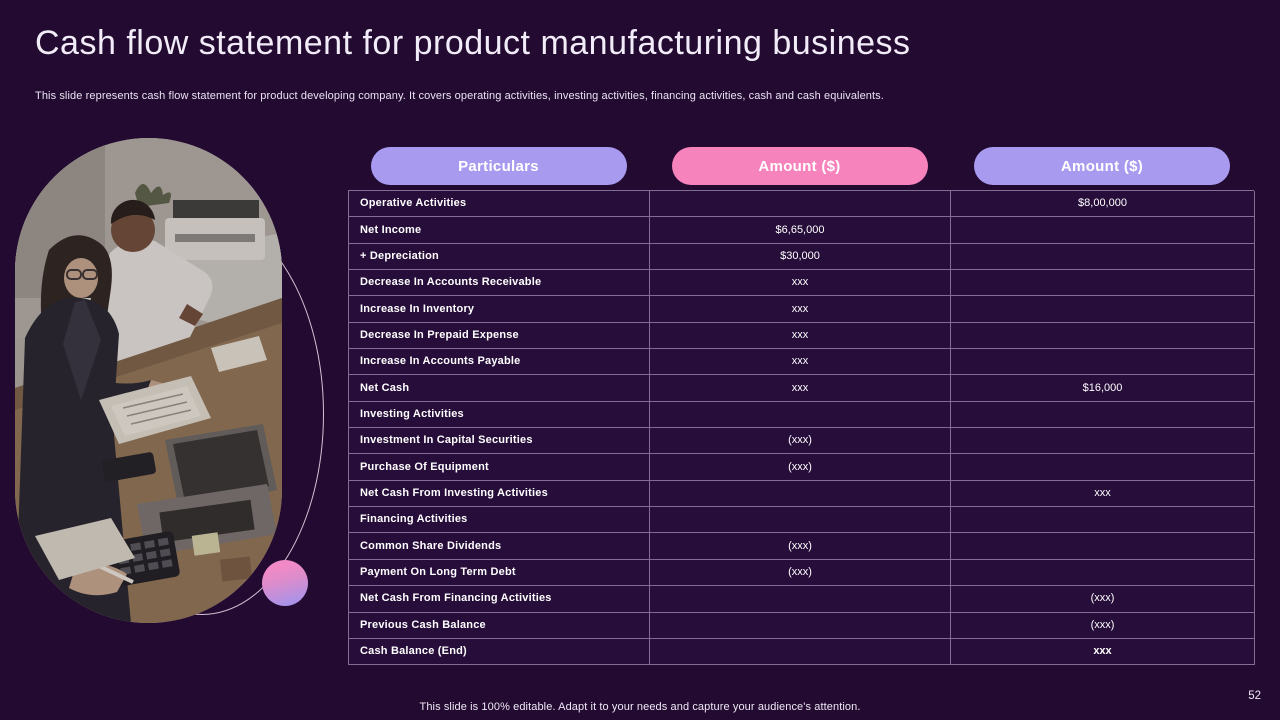  I want to click on particulars-cell: Common Share Dividends, so click(499, 546).